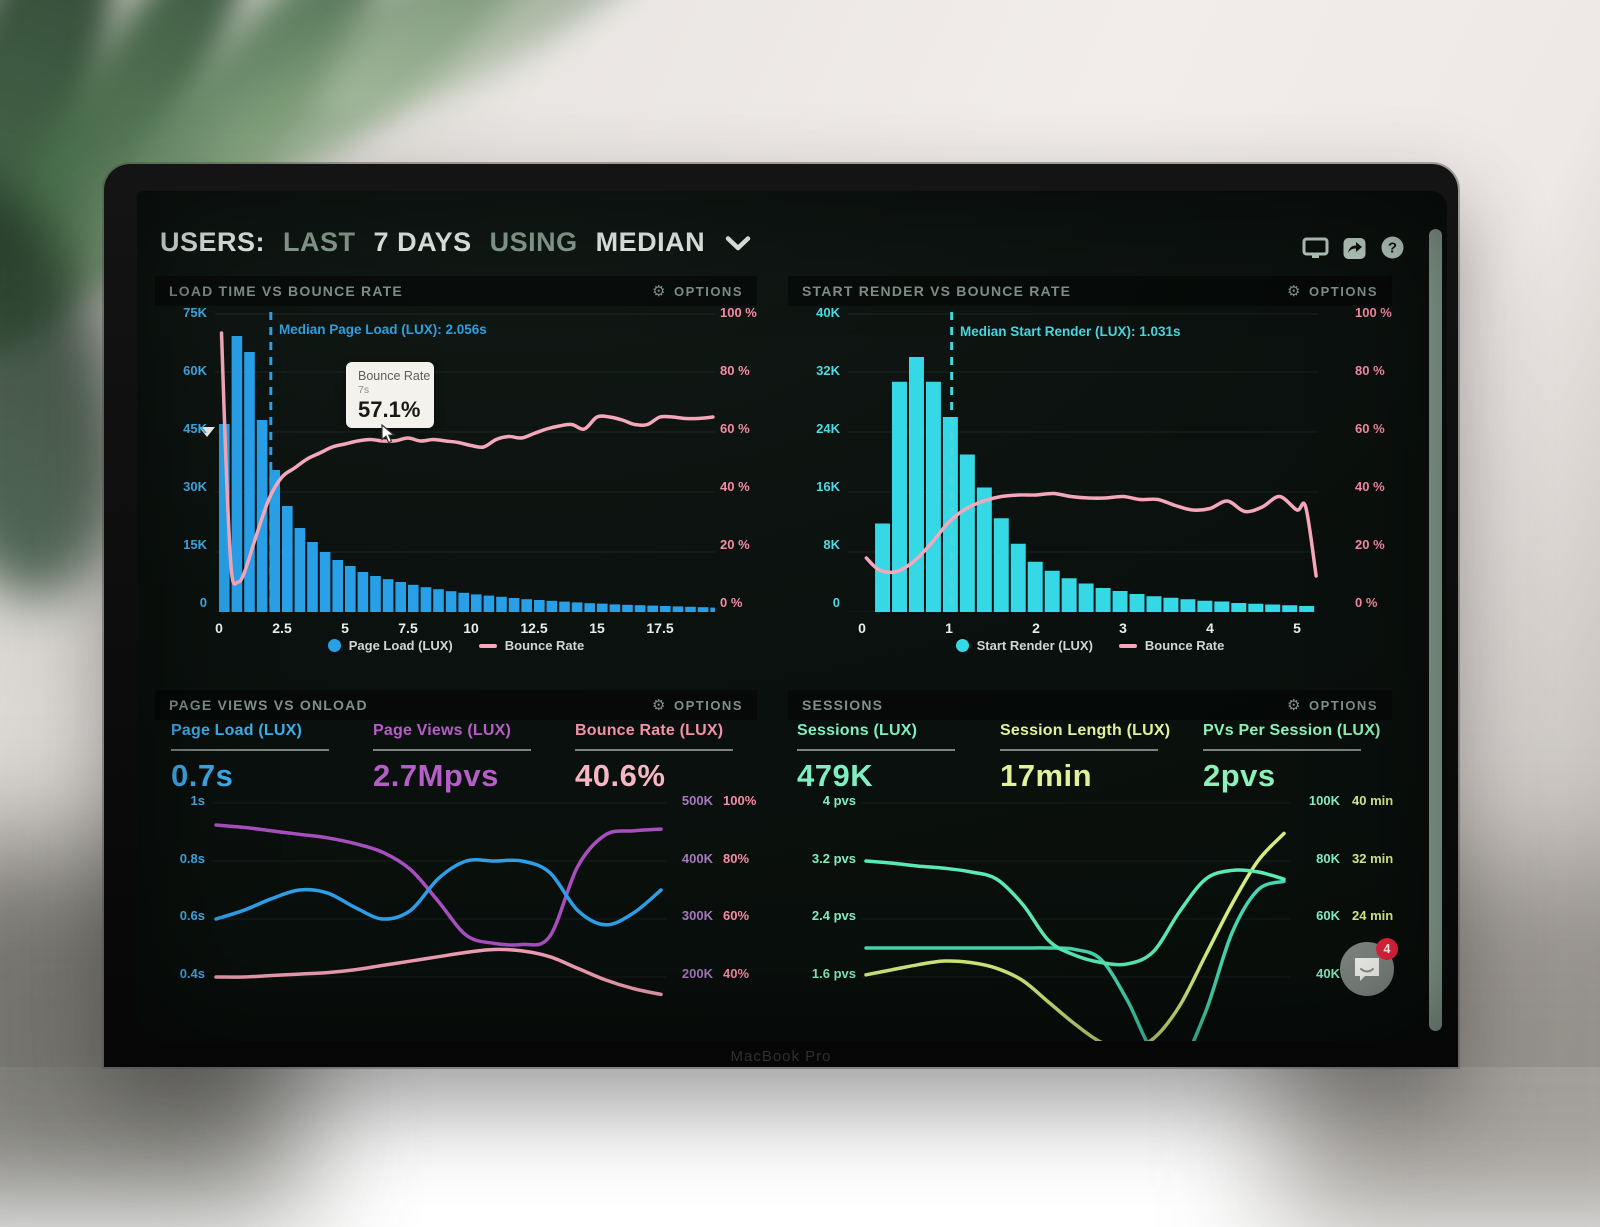 Image resolution: width=1600 pixels, height=1227 pixels. I want to click on chart-legend: Start Render (LUX) Bounce Rate, so click(1090, 645).